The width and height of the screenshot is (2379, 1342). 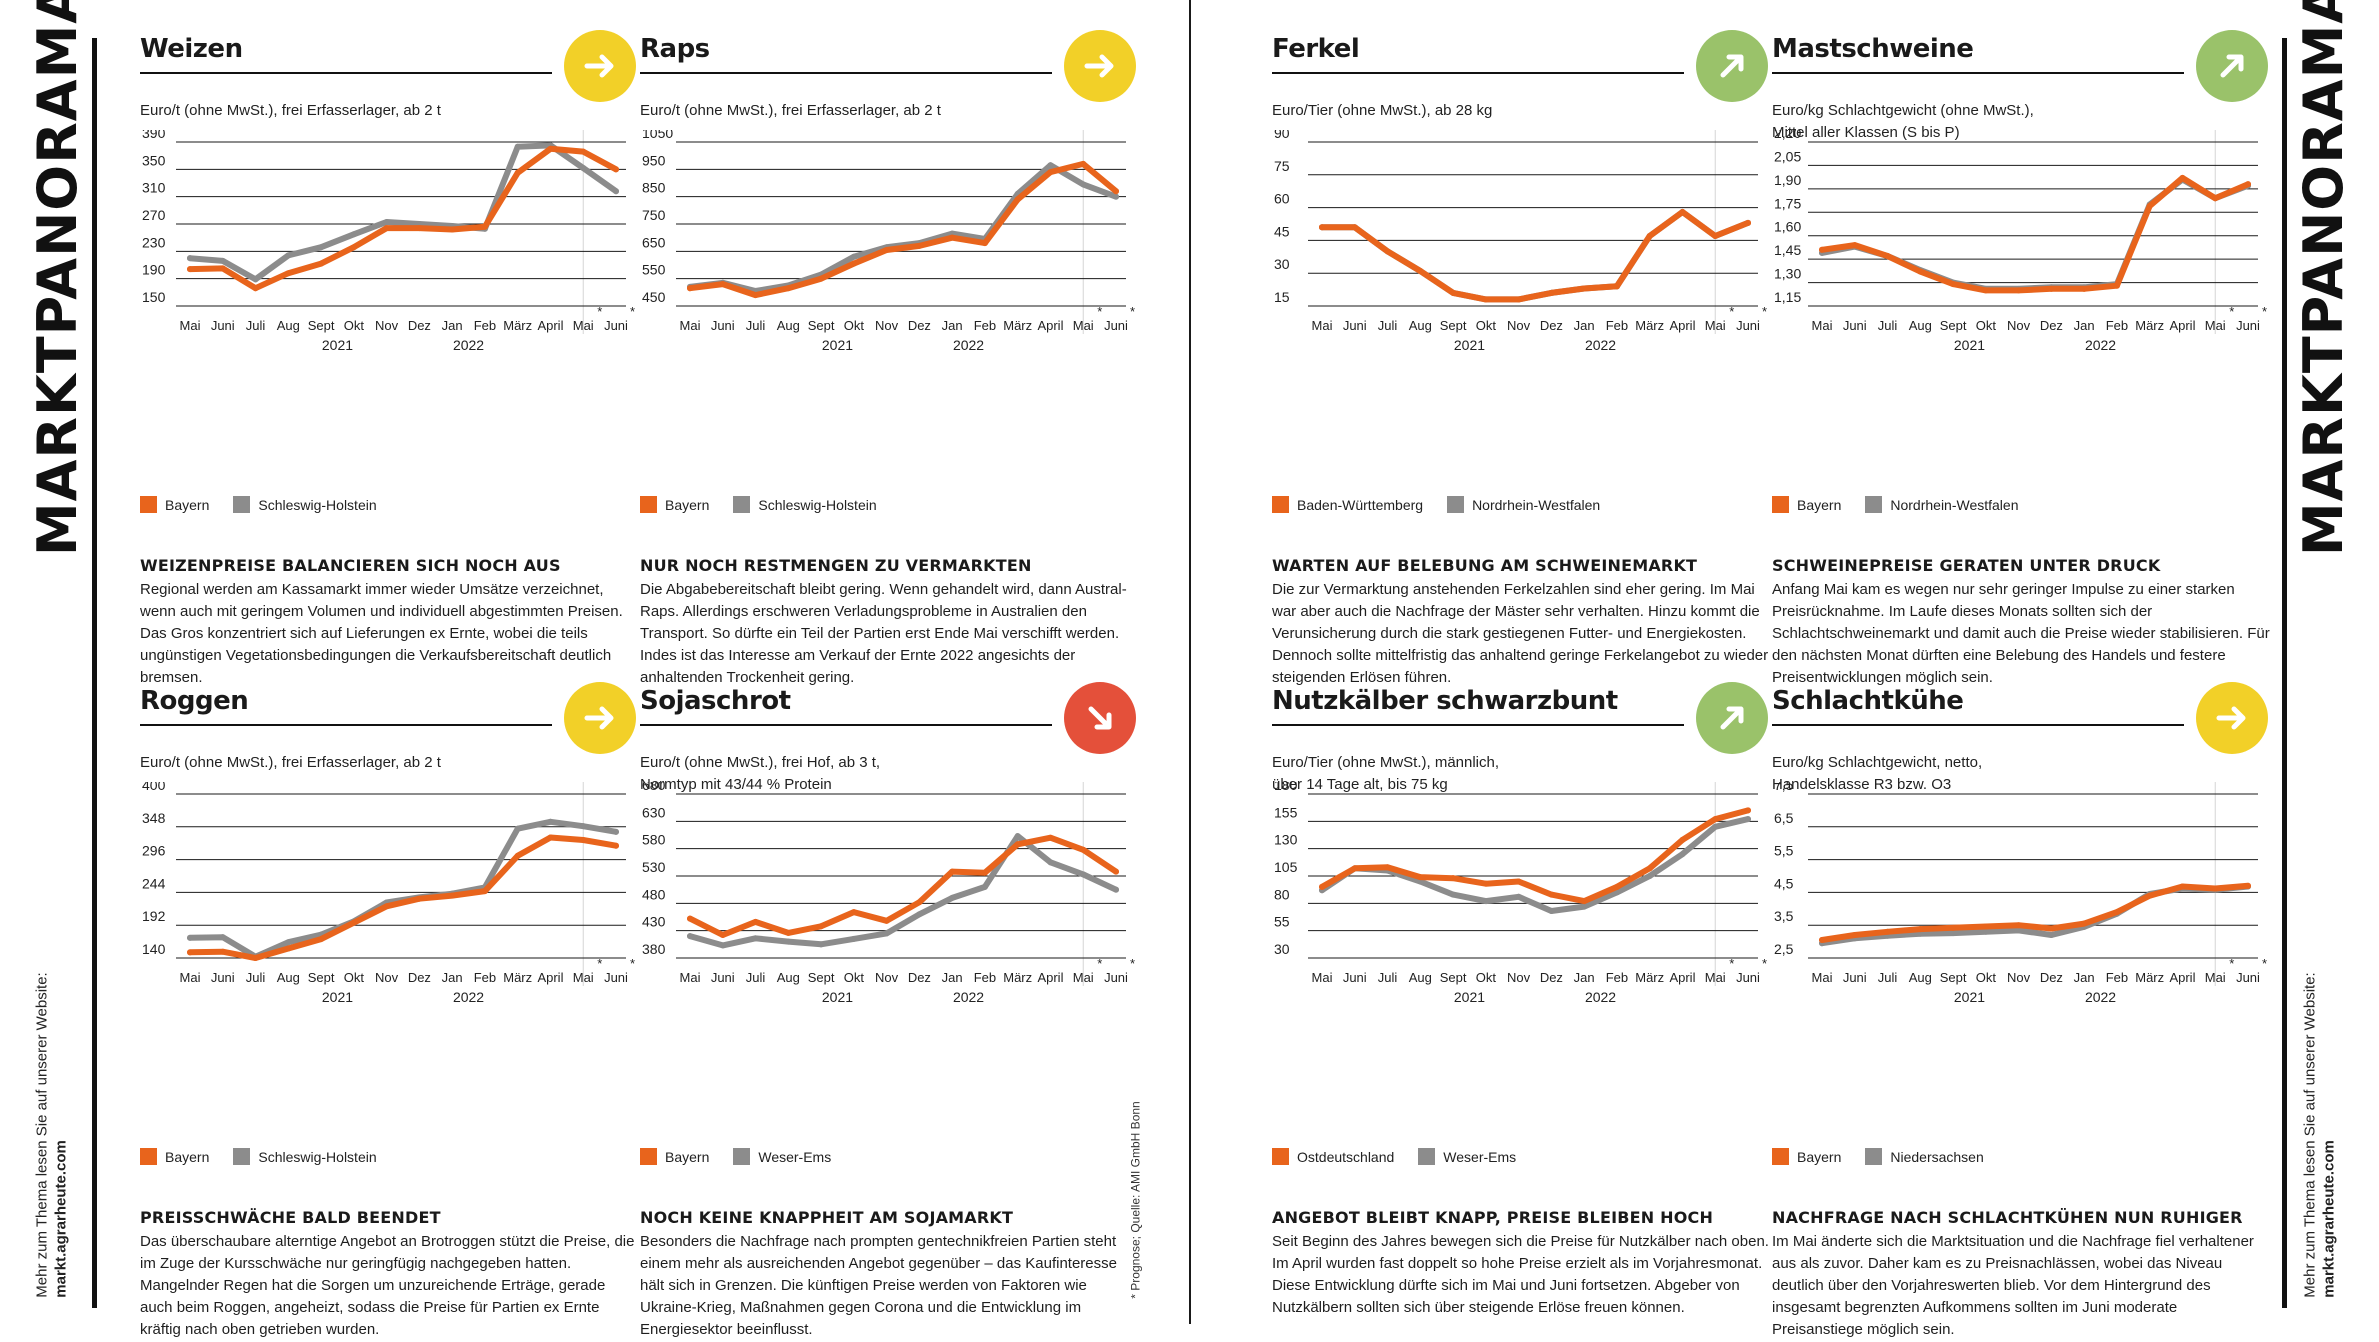 I want to click on y-tick-label: 4,5, so click(x=1784, y=883).